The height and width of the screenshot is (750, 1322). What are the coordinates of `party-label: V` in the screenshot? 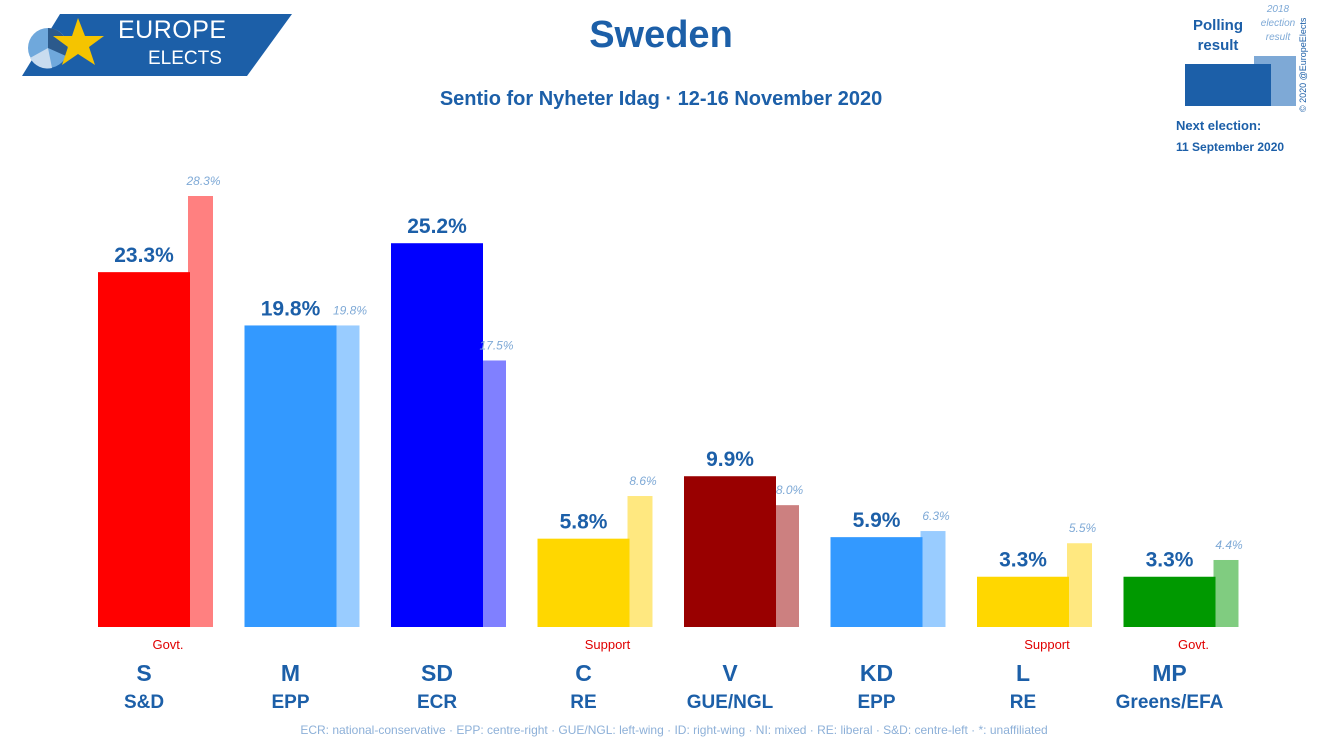 It's located at (730, 673).